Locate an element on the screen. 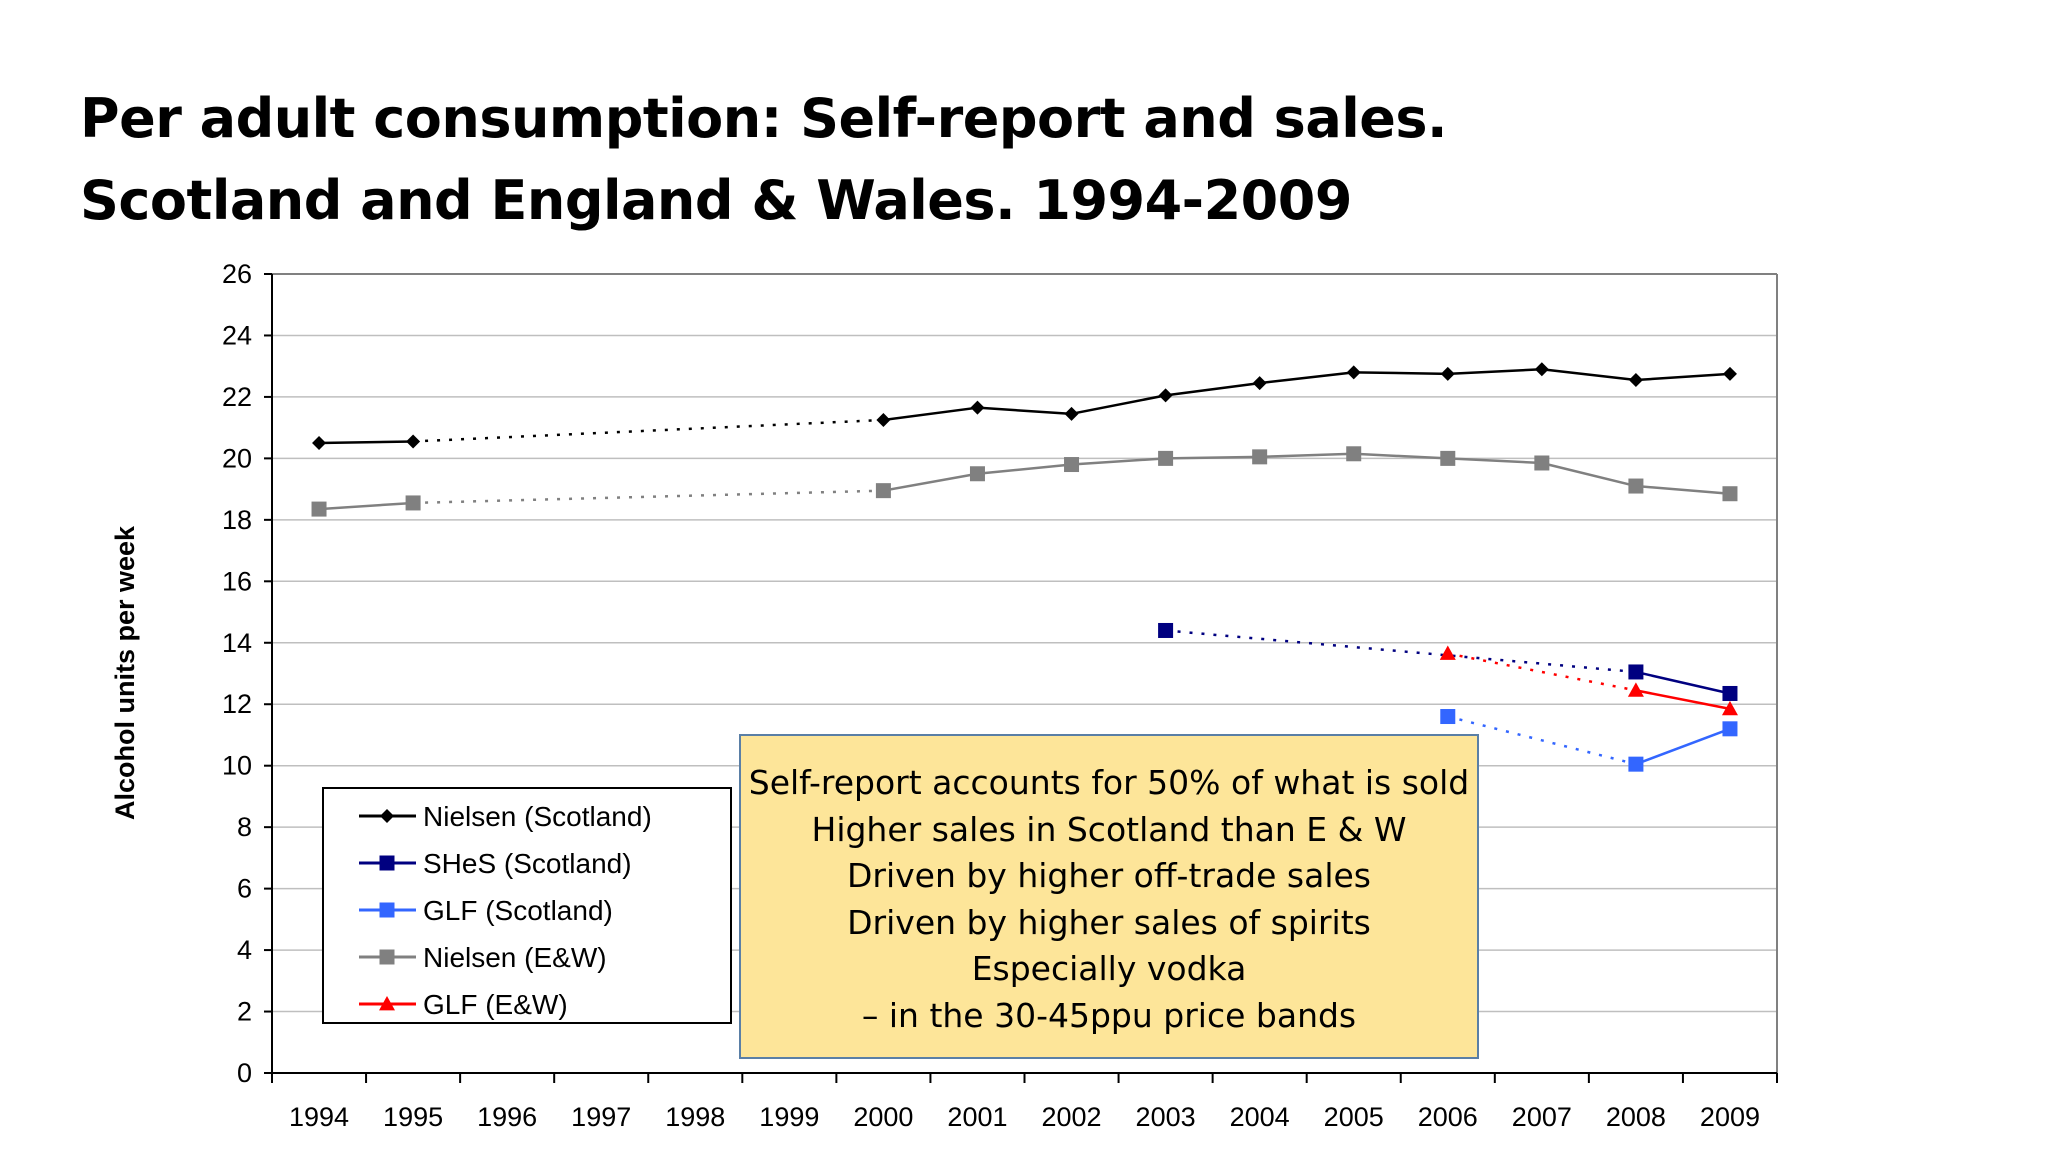  series-nielsen-e-w-point-2006 is located at coordinates (1448, 458).